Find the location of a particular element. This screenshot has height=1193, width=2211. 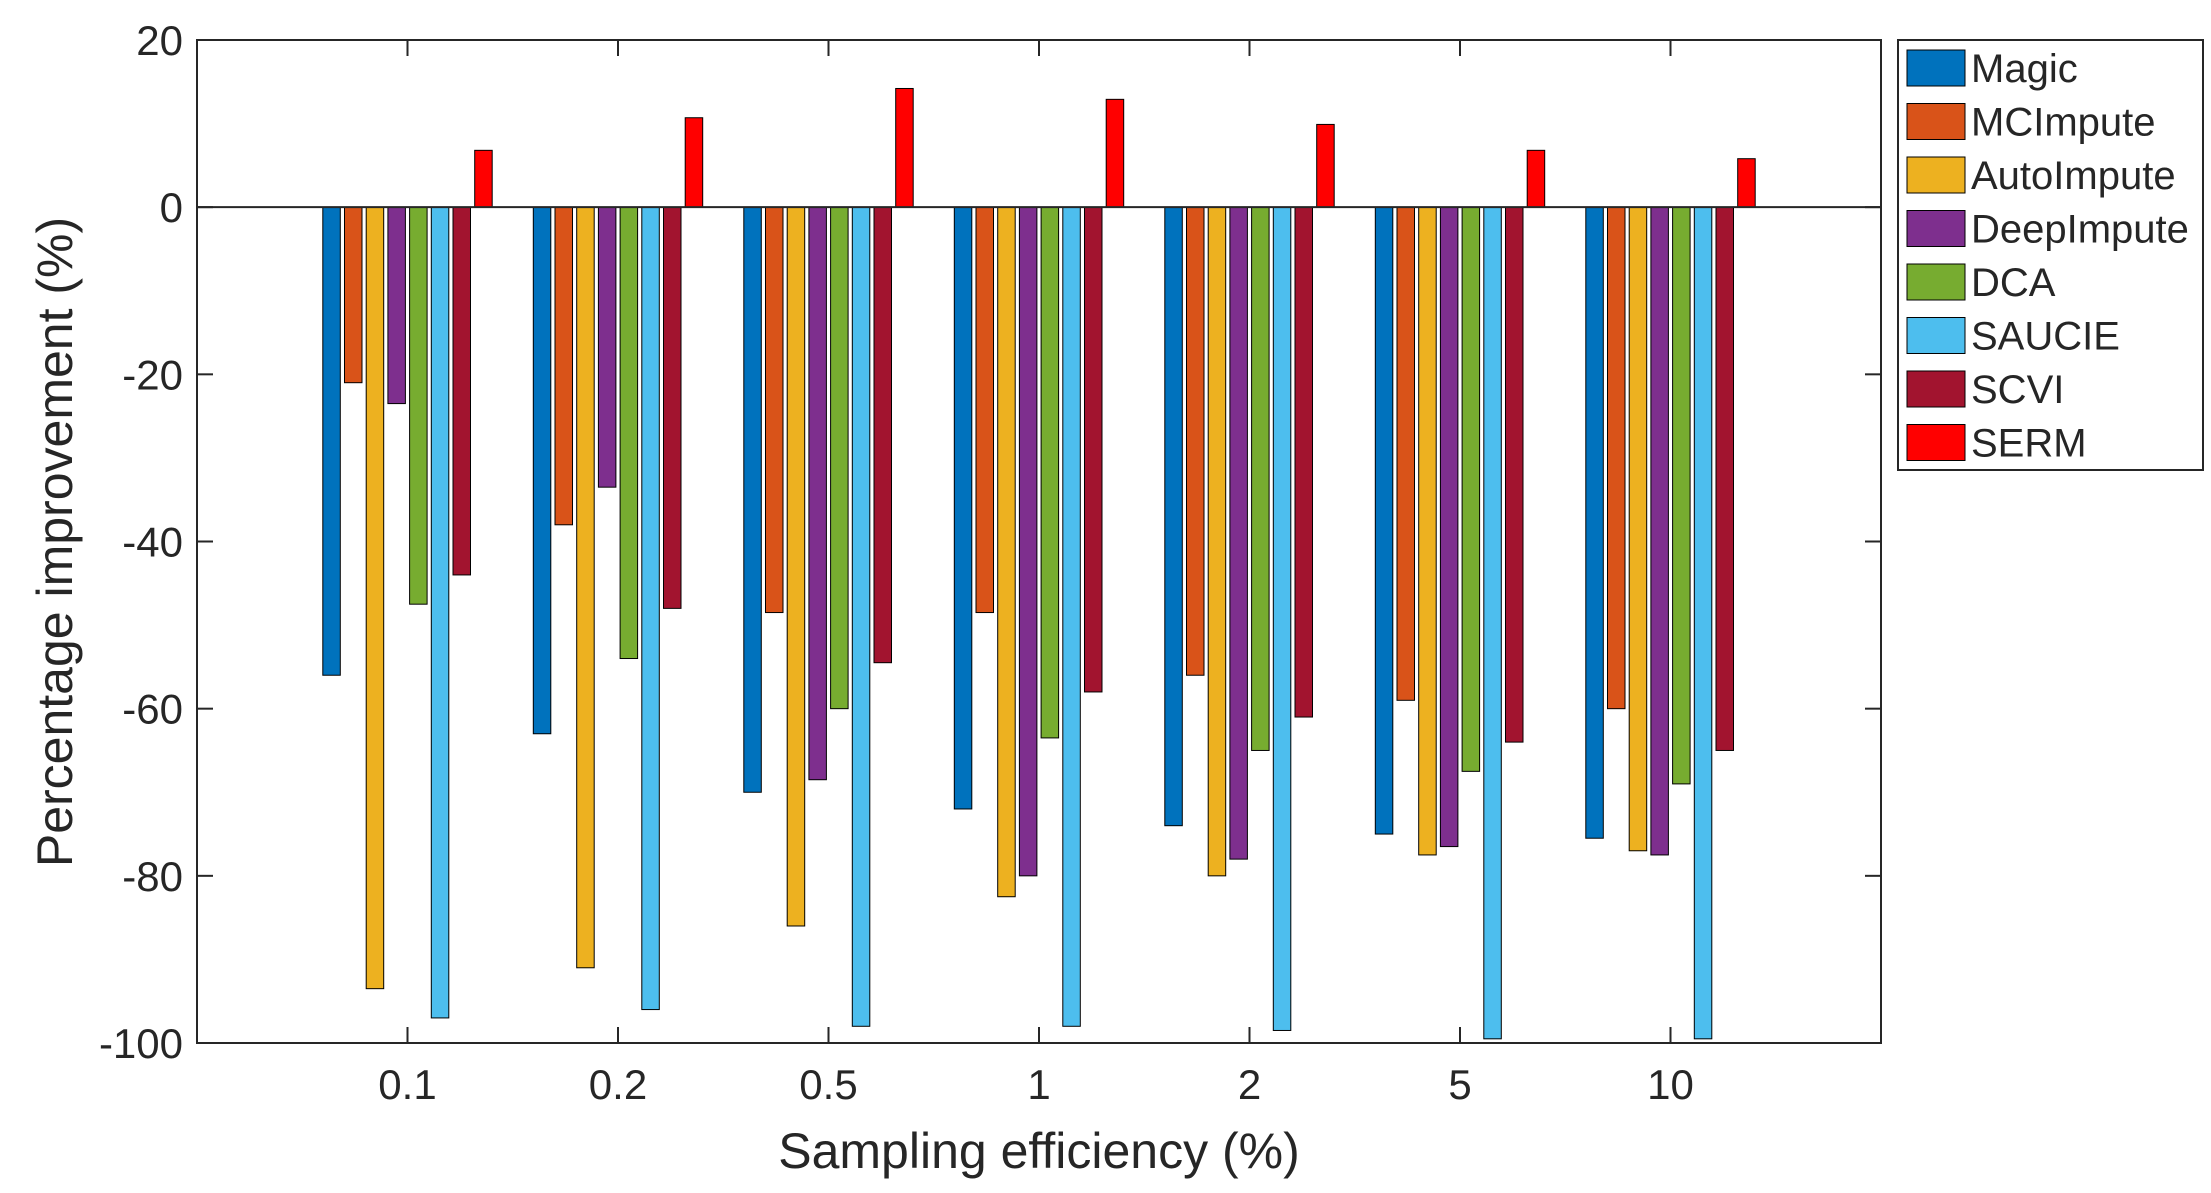

x-tick-label: 2 is located at coordinates (1249, 1084).